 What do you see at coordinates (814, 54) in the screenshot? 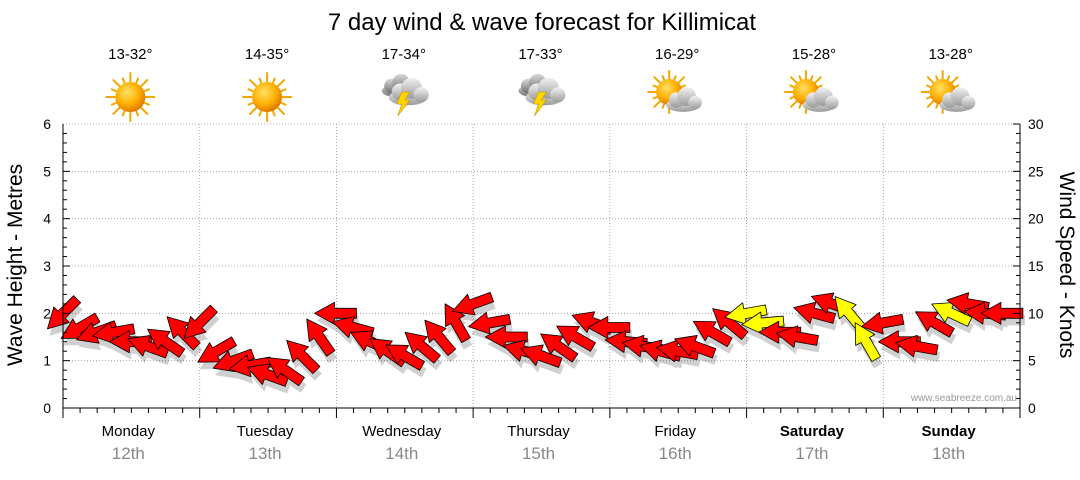
I see `temperature-label: 15-28°` at bounding box center [814, 54].